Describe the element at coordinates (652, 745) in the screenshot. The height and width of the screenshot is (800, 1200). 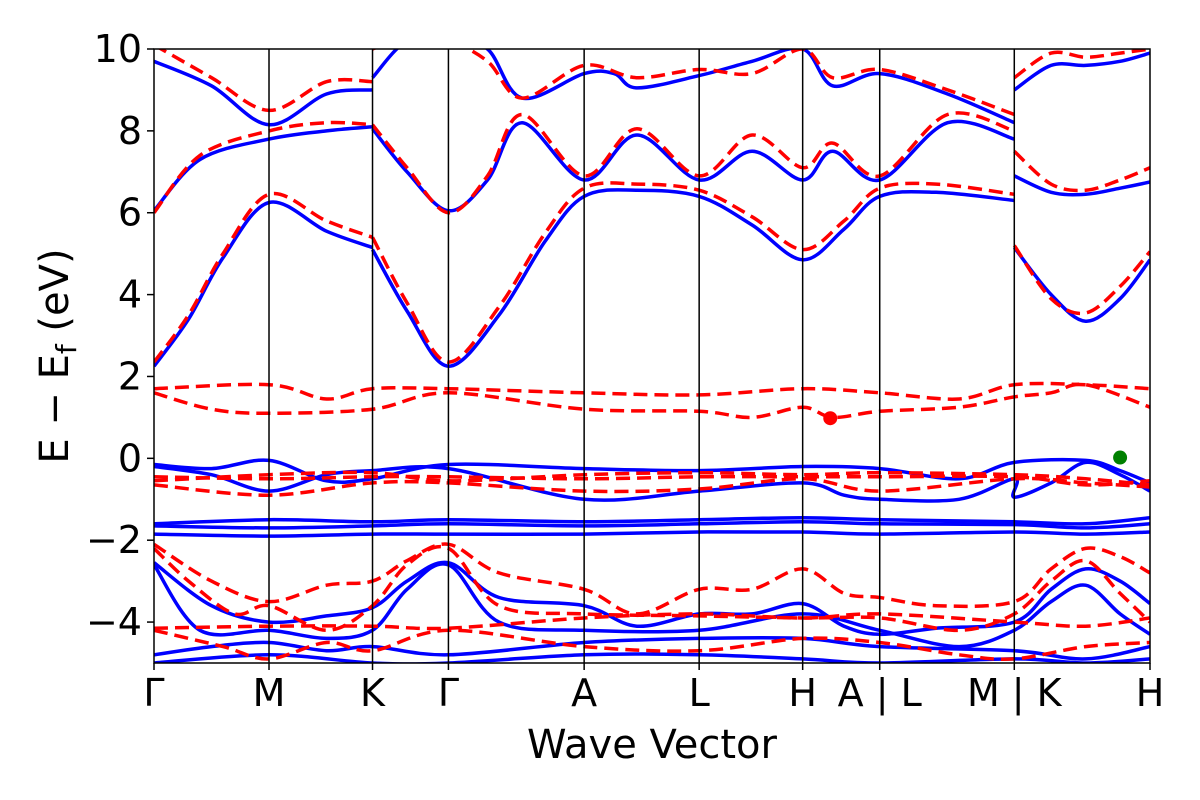
I see `x-axis-title: Wave Vector` at that location.